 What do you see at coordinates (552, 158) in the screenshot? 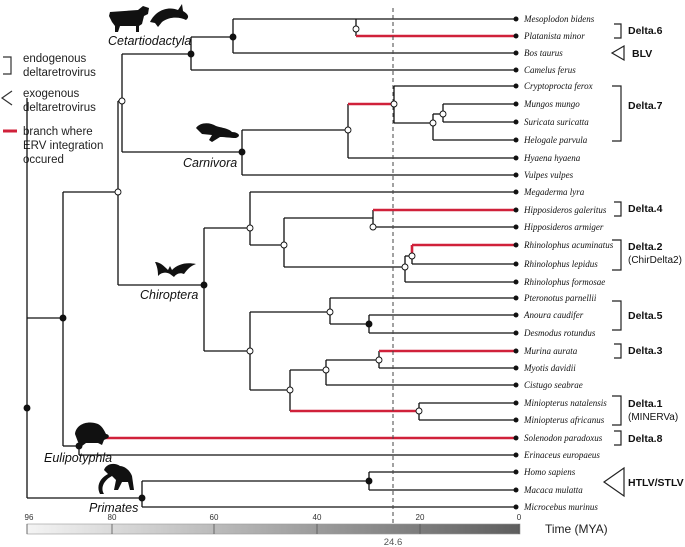
I see `taxon-label: Hyaena hyaena` at bounding box center [552, 158].